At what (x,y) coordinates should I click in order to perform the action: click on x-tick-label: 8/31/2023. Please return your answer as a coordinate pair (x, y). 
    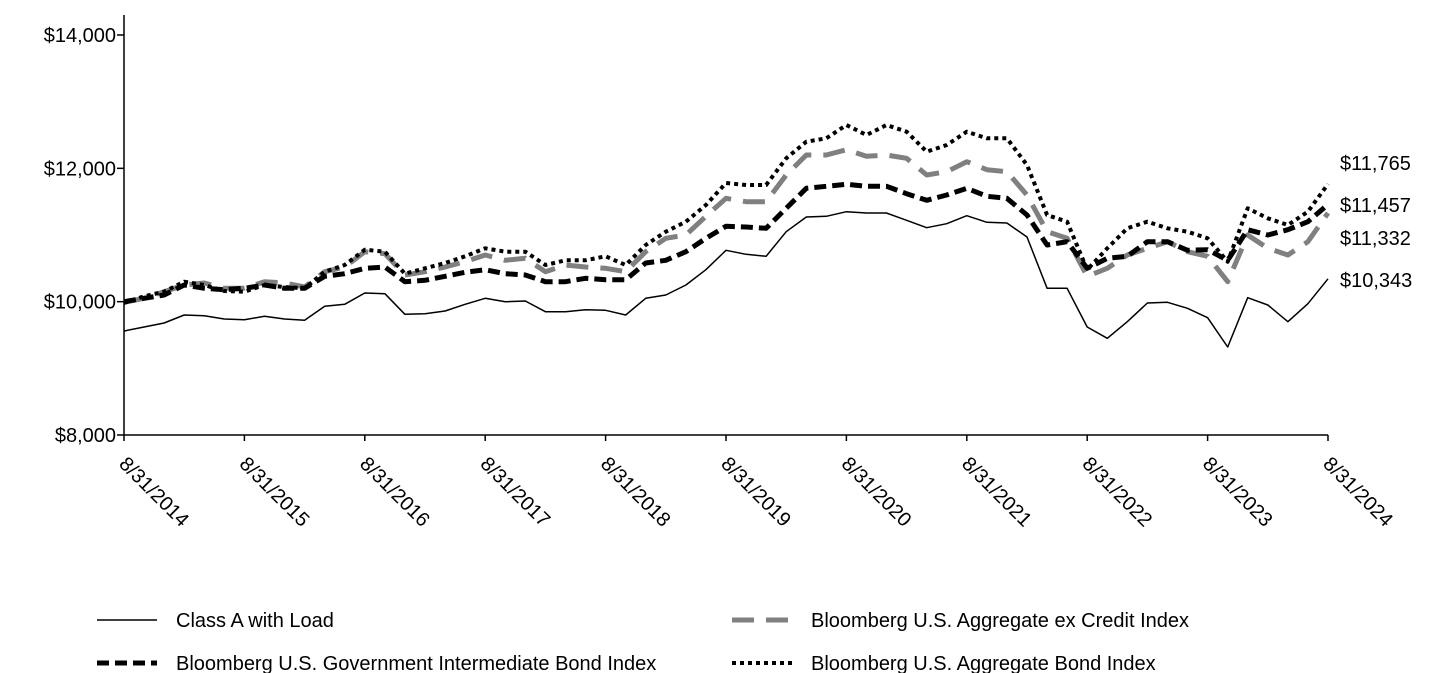
    Looking at the image, I should click on (1237, 492).